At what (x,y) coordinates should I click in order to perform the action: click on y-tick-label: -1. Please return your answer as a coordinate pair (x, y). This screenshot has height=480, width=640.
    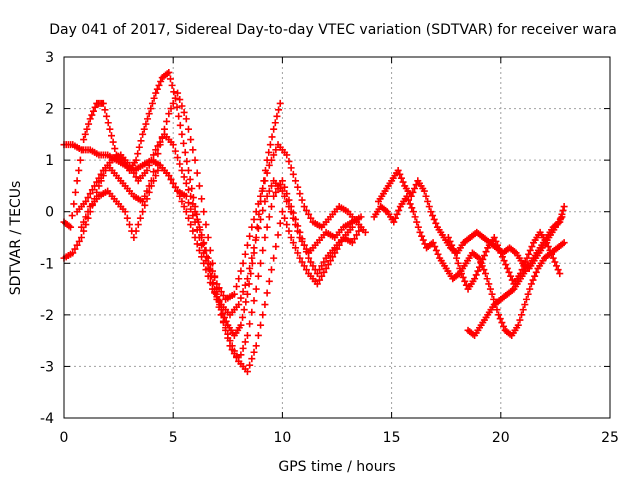
    Looking at the image, I should click on (47, 264).